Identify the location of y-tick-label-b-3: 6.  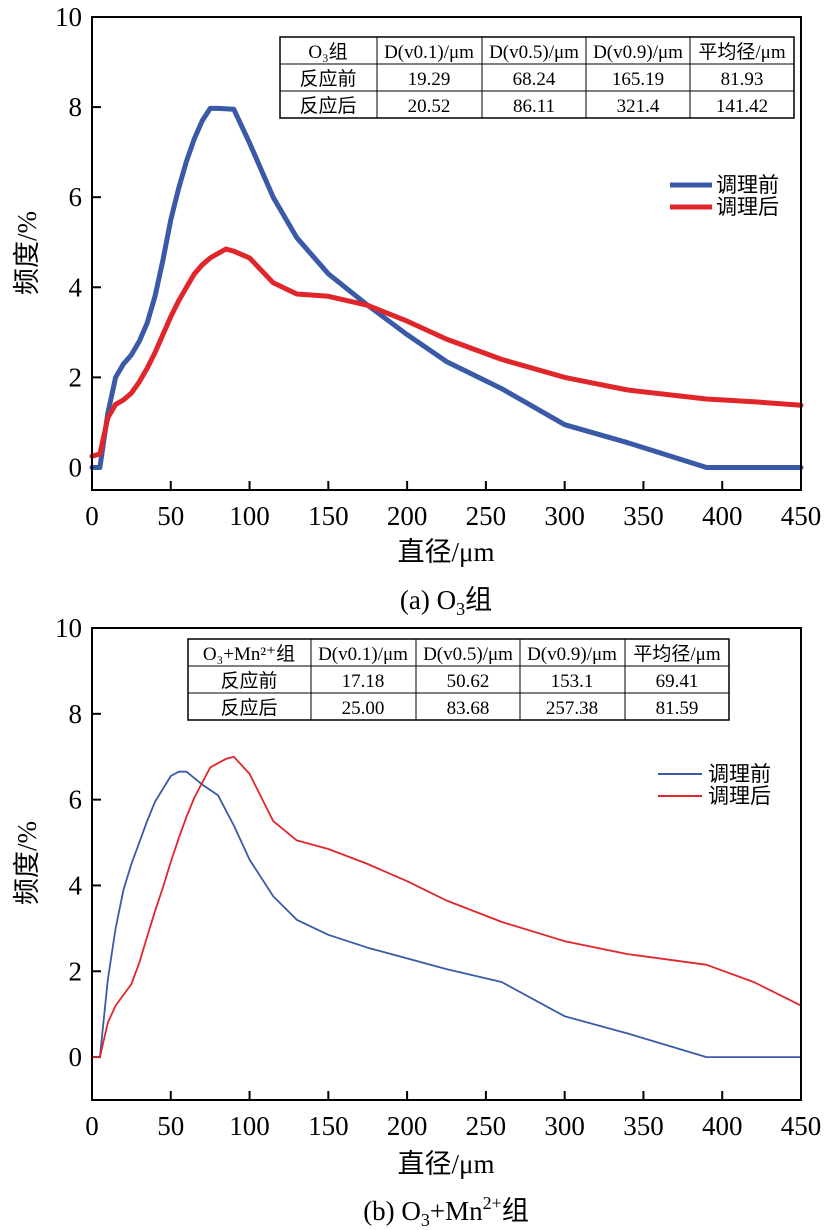
(76, 800).